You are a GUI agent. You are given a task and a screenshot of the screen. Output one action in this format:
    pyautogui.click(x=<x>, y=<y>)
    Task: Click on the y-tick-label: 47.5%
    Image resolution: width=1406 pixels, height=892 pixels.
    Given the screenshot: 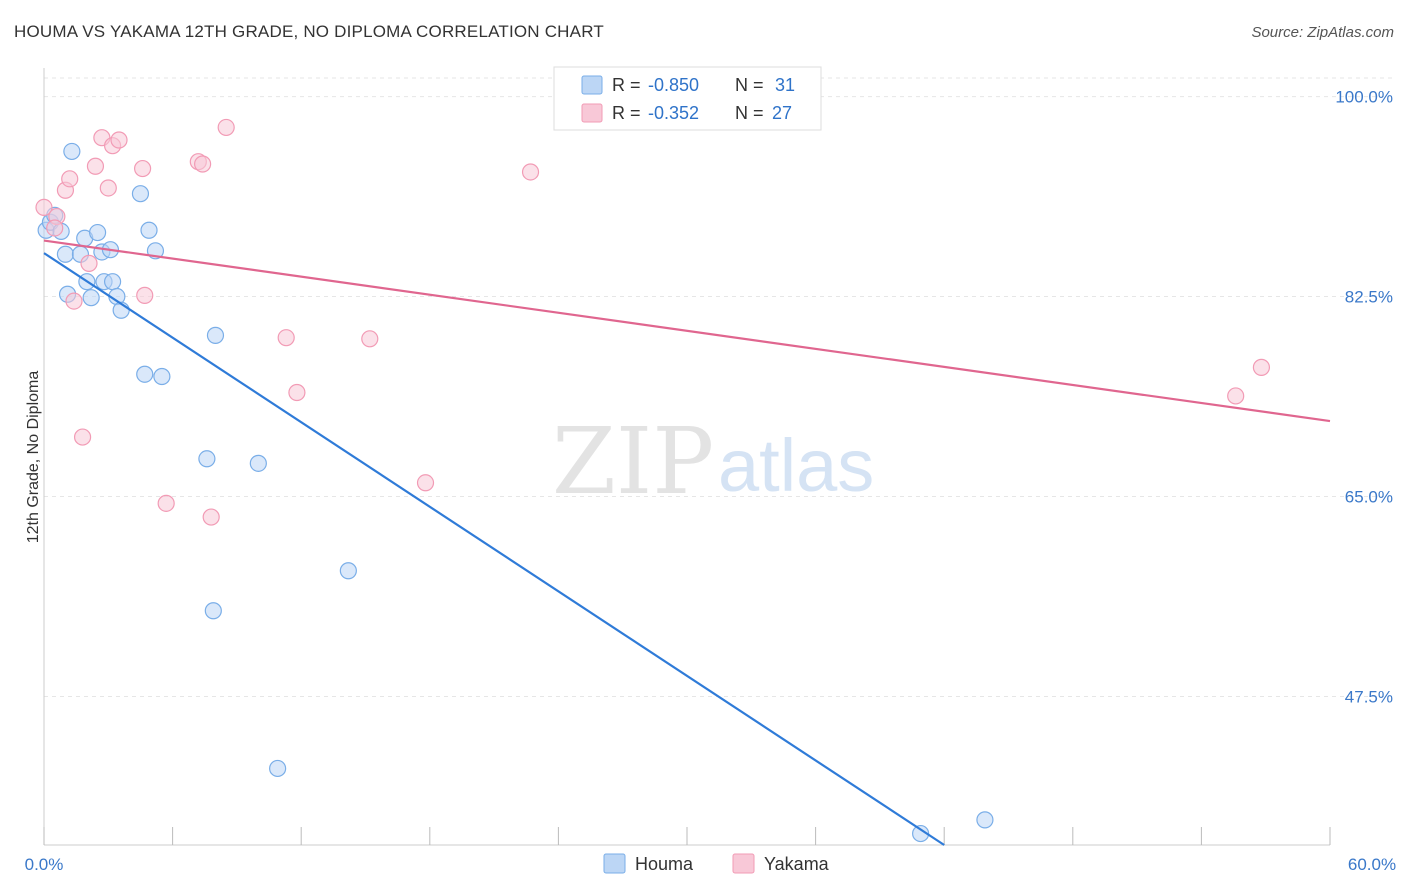 What is the action you would take?
    pyautogui.click(x=1369, y=696)
    